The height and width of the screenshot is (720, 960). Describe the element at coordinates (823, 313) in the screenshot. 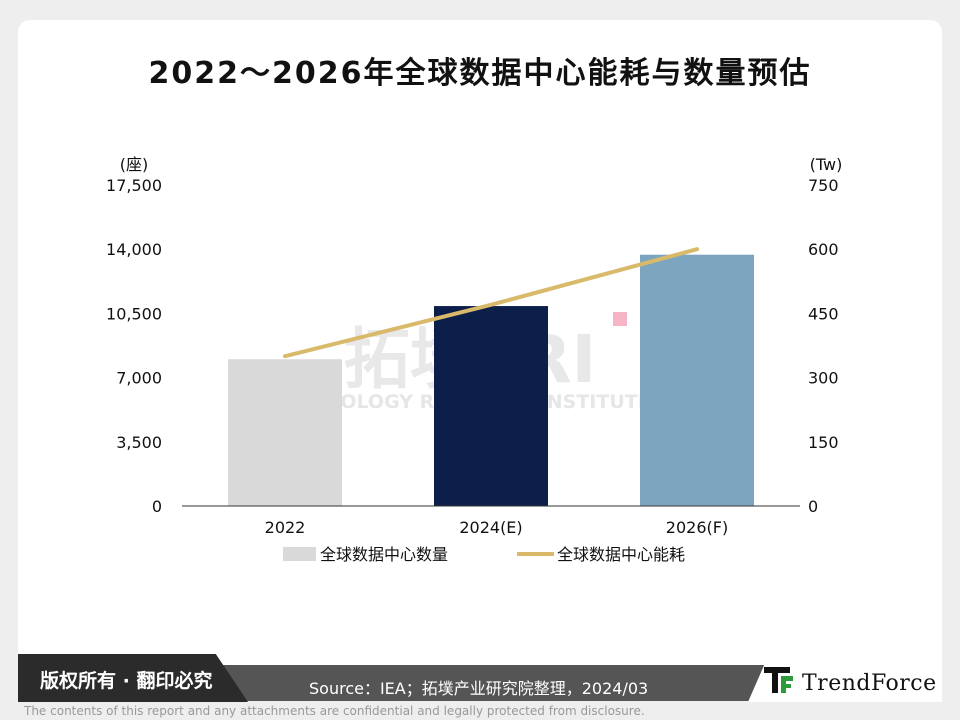

I see `y-right-tick-label: 450` at that location.